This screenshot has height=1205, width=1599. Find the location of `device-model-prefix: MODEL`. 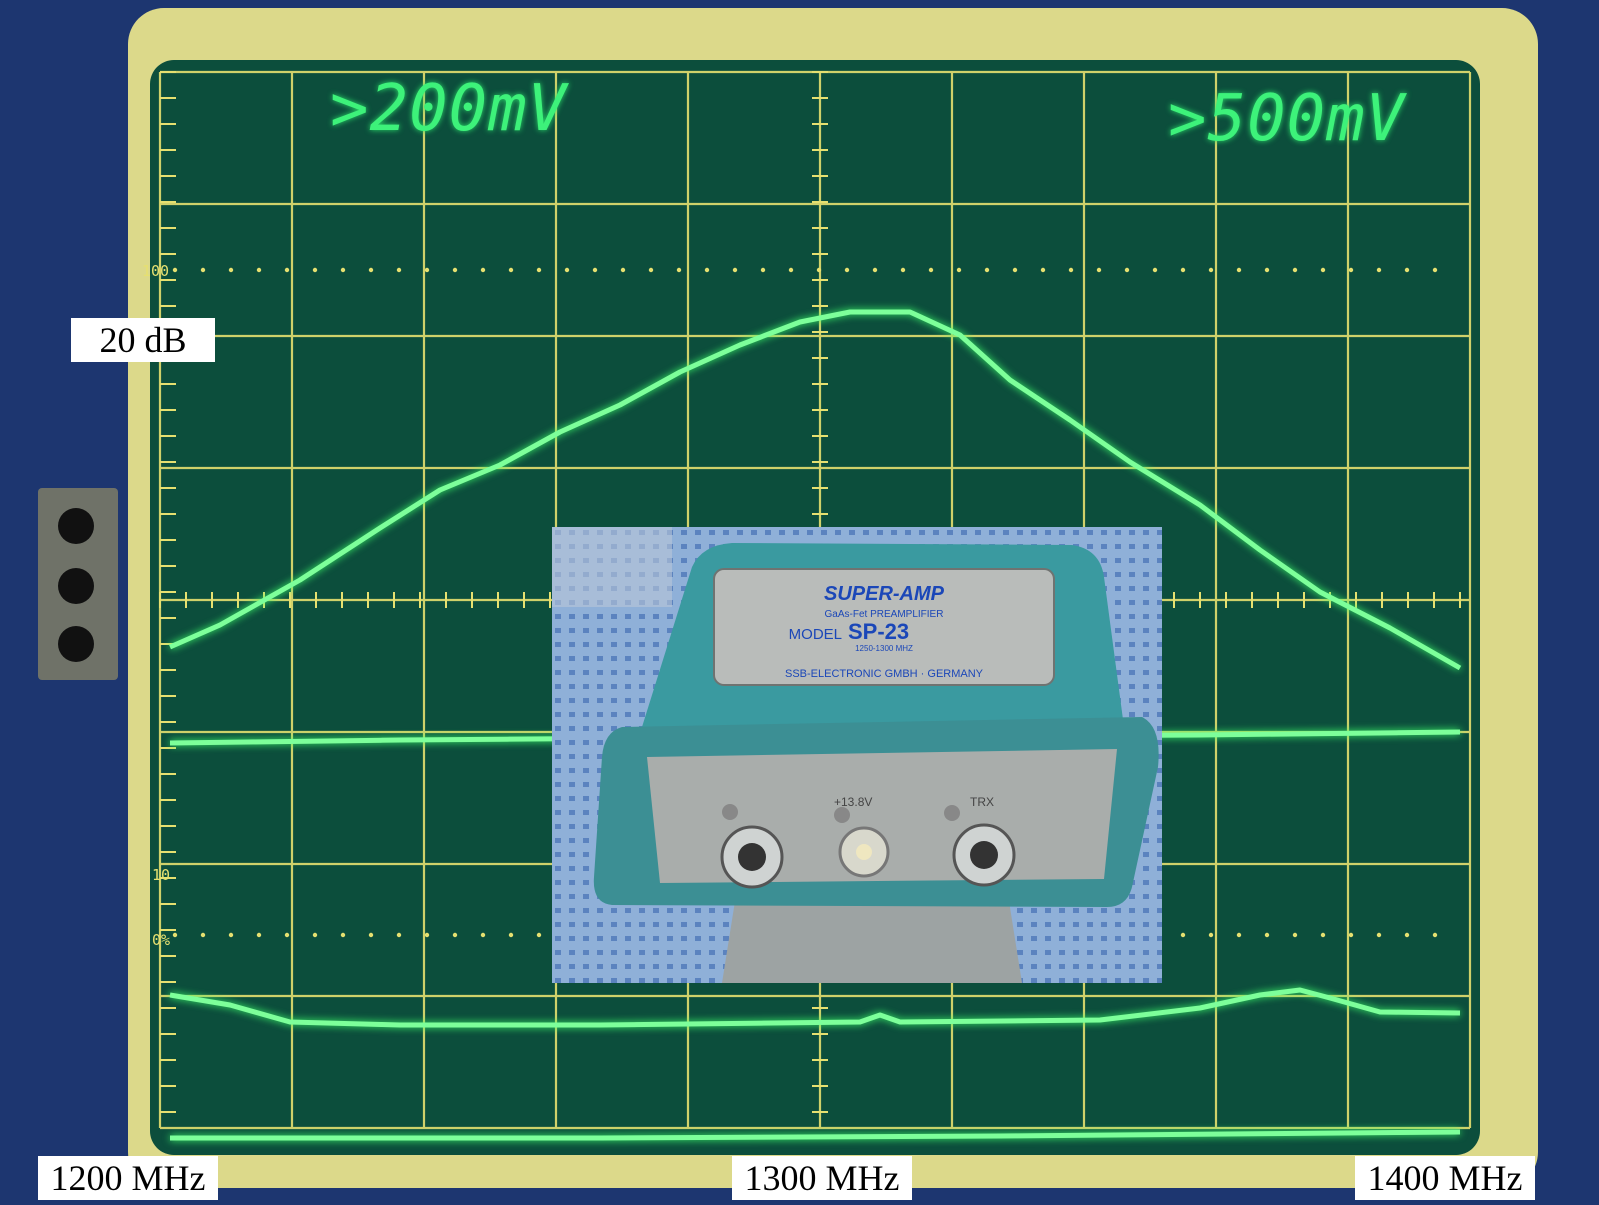

device-model-prefix: MODEL is located at coordinates (815, 634).